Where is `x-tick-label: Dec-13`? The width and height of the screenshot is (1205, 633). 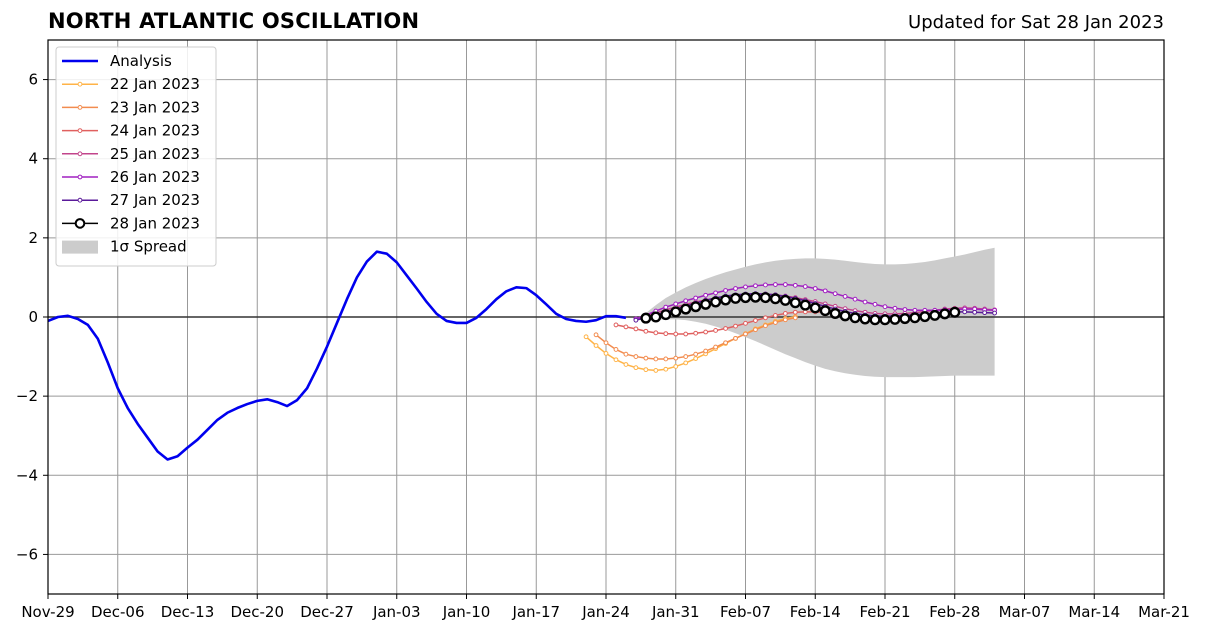
x-tick-label: Dec-13 is located at coordinates (188, 612).